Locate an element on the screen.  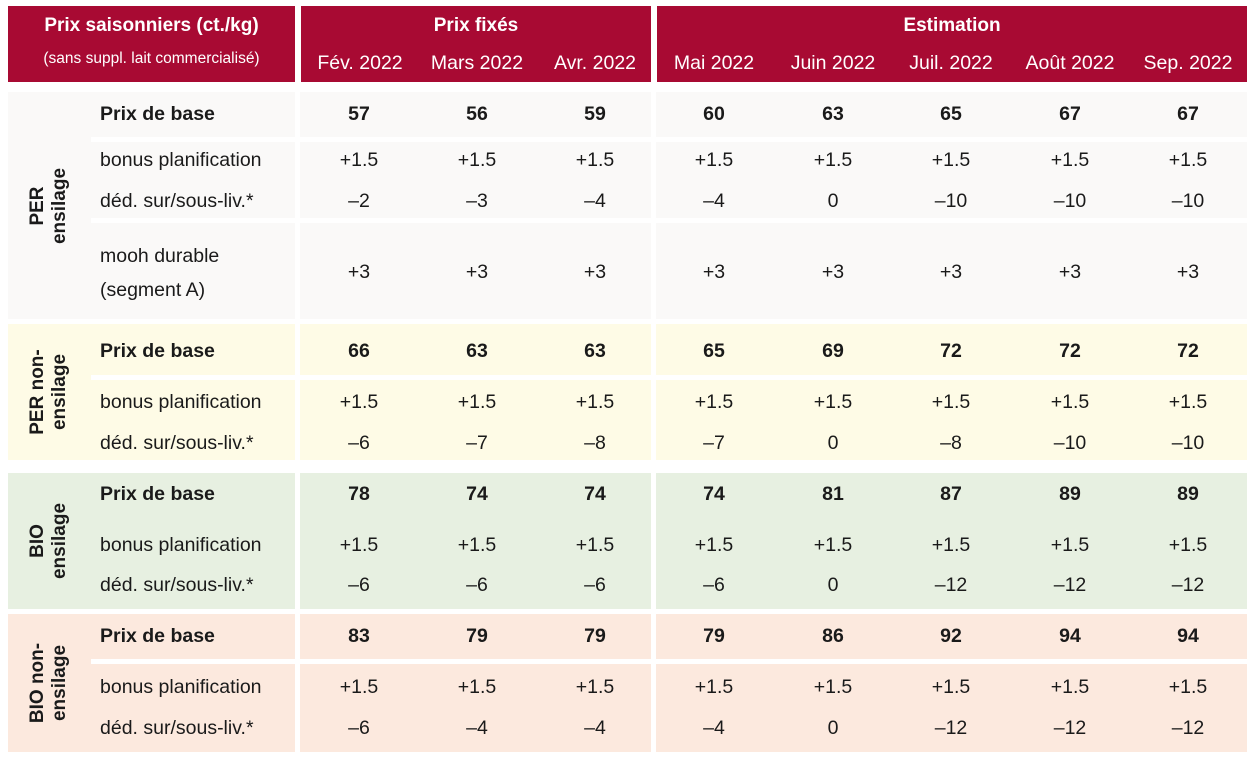
row-label-segment-a: (segment A) is located at coordinates (153, 290).